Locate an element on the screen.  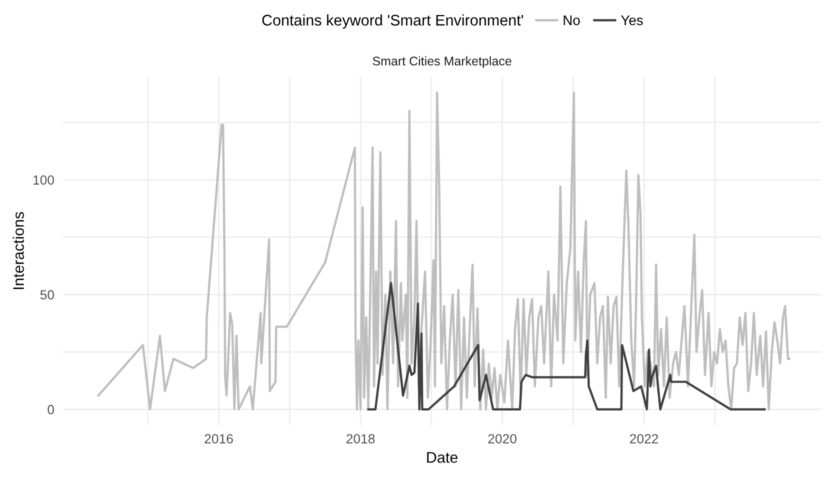
y-tick-label: 100 is located at coordinates (44, 180).